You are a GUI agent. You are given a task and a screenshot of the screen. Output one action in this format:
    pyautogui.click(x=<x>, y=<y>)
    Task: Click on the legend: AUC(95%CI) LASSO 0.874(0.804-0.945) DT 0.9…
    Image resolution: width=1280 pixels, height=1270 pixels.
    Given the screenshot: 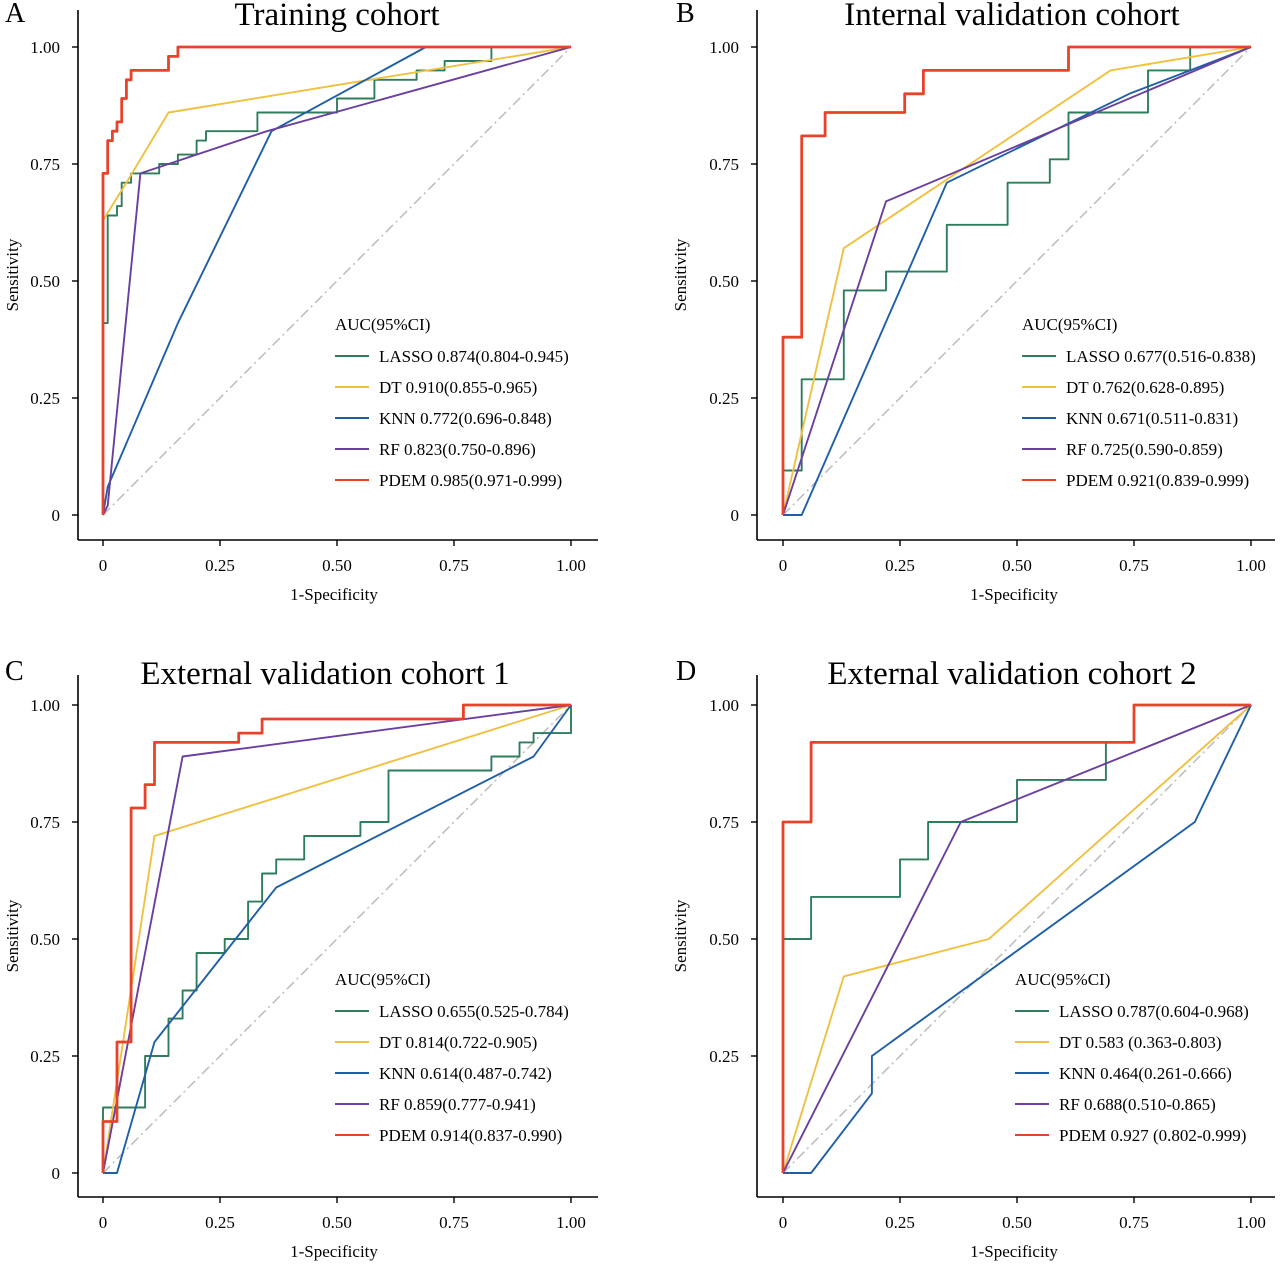 What is the action you would take?
    pyautogui.click(x=452, y=402)
    